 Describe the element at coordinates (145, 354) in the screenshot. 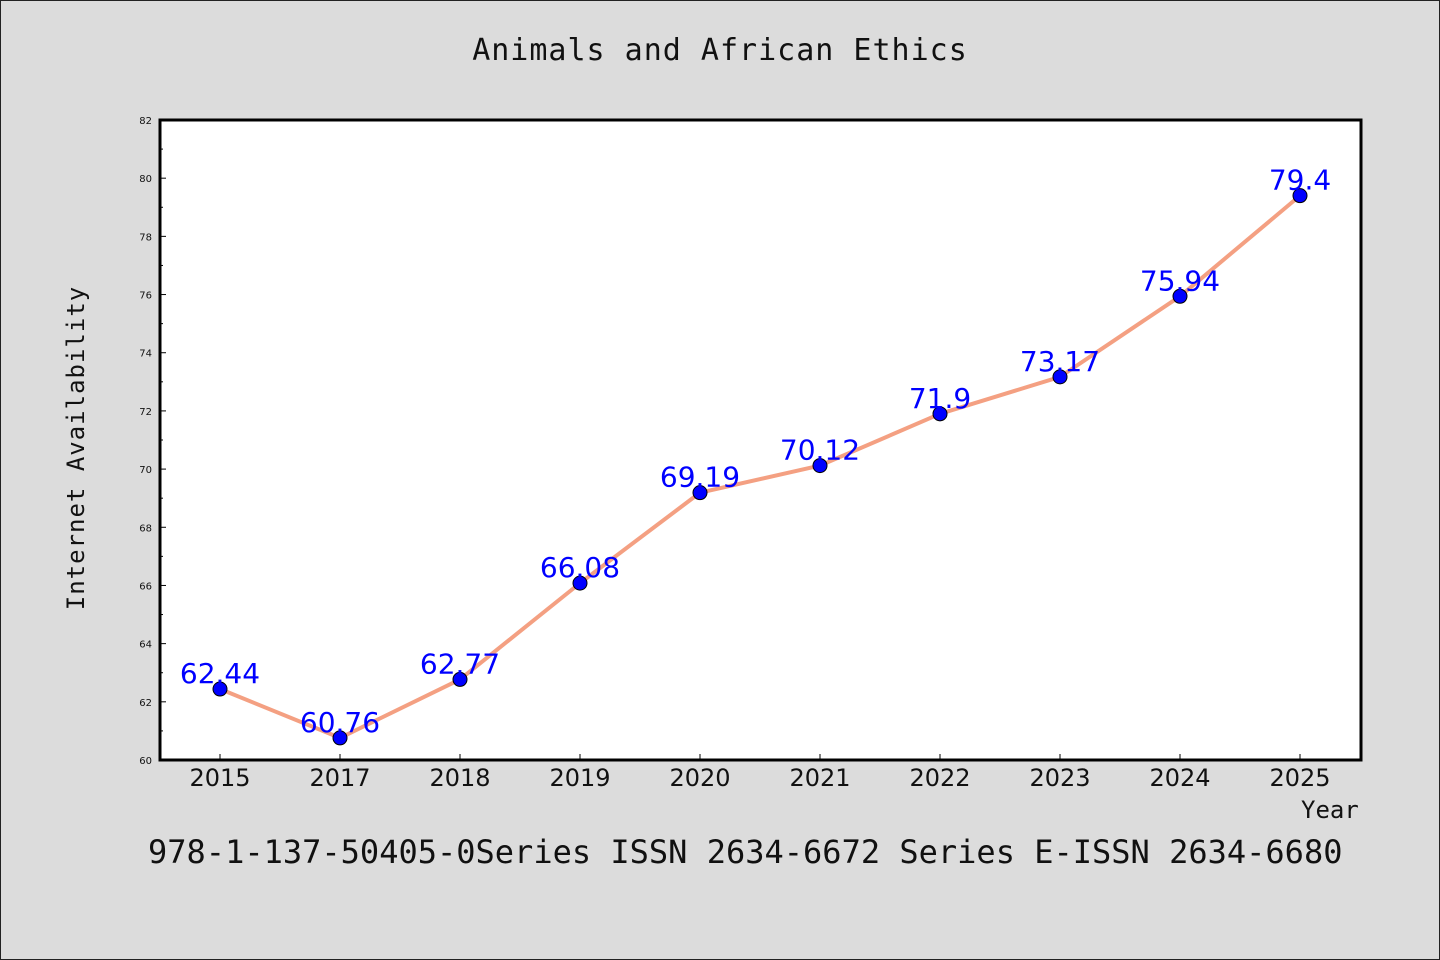

I see `y-tick-label: 74` at that location.